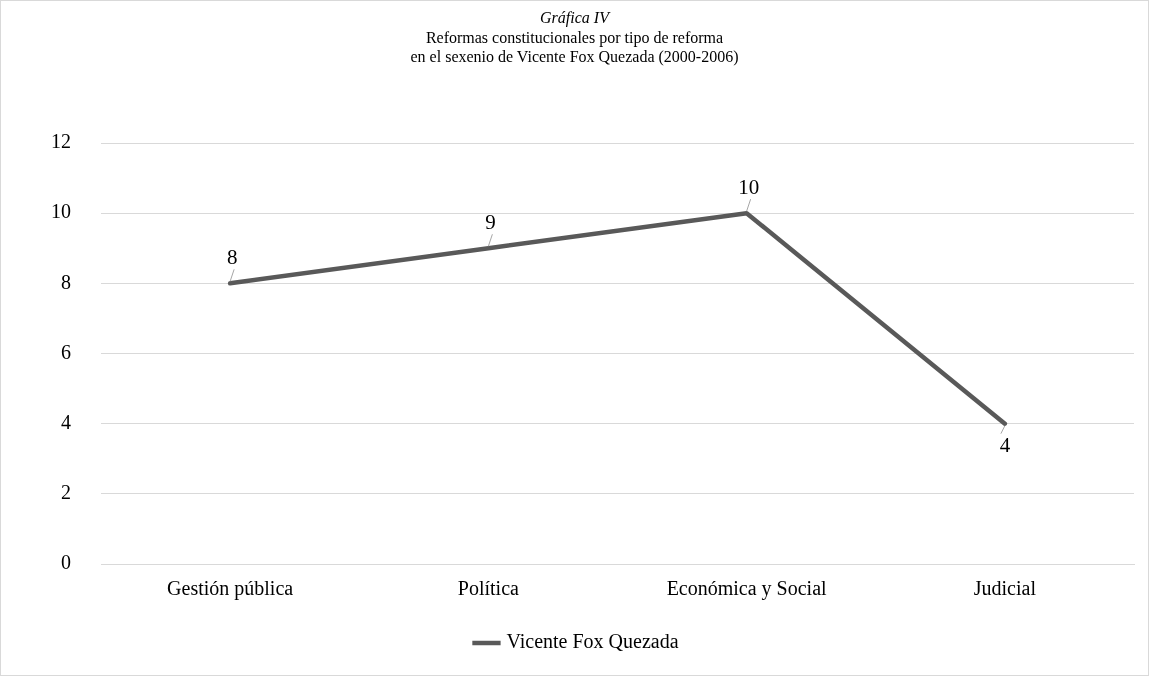  I want to click on x-tick-label: Económica y Social, so click(747, 589).